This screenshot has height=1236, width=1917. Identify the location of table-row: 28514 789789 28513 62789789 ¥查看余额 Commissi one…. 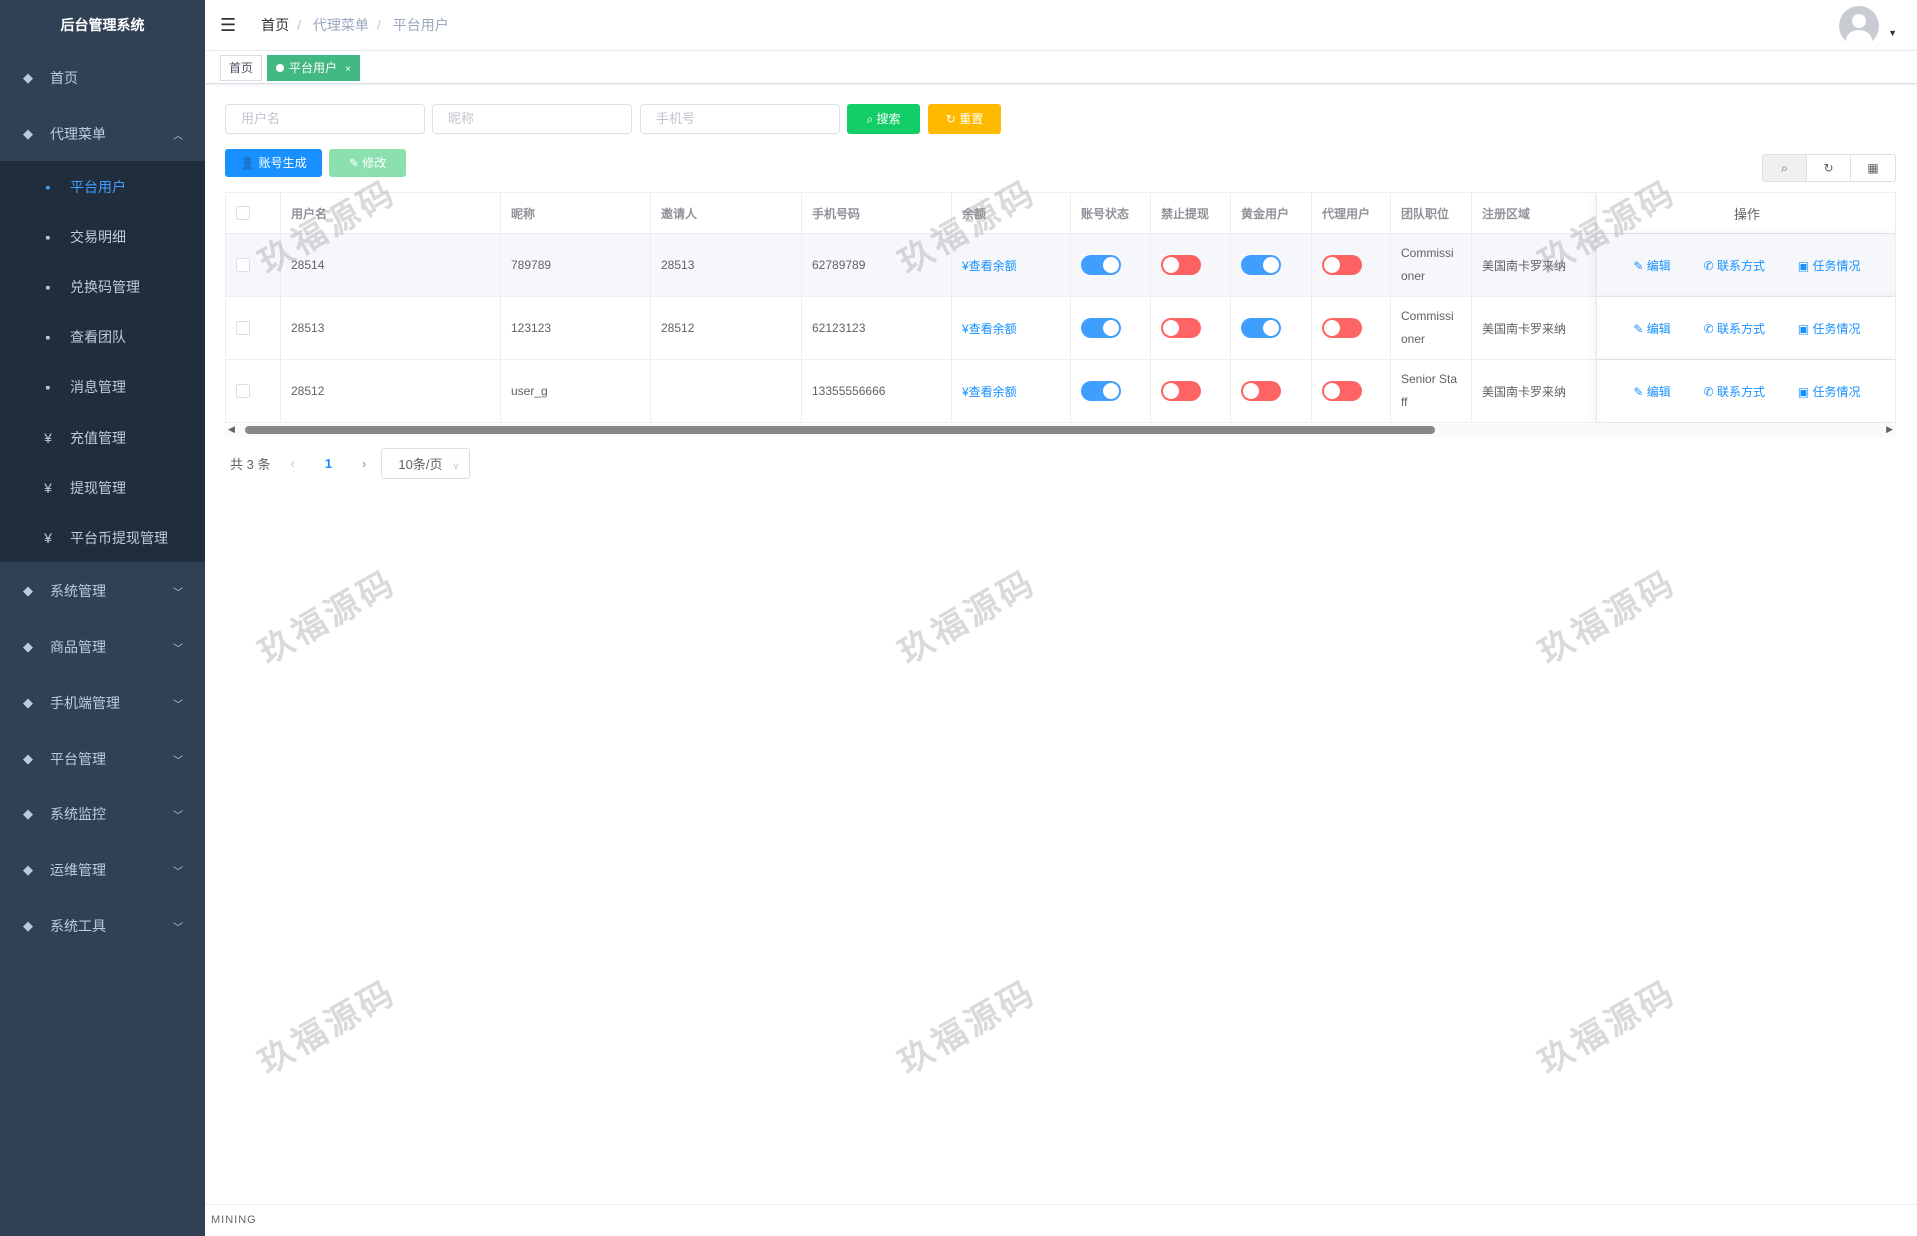
(1060, 265).